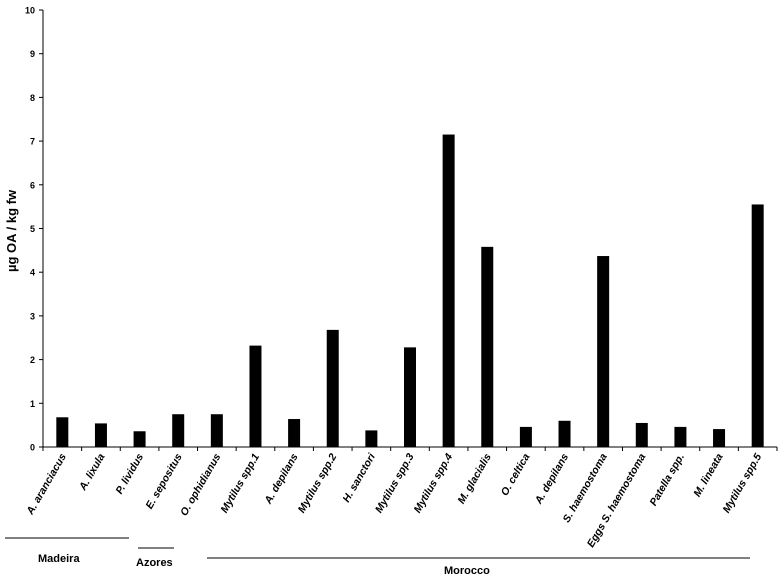 Image resolution: width=784 pixels, height=580 pixels. Describe the element at coordinates (129, 473) in the screenshot. I see `category-label: P. lividus` at that location.